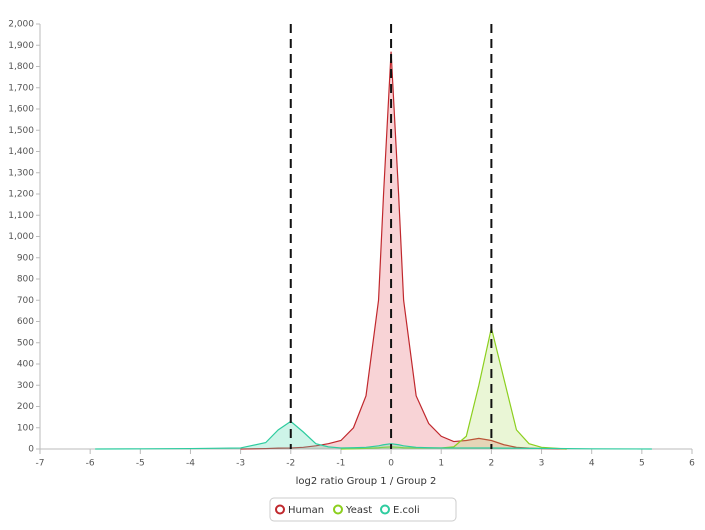  Describe the element at coordinates (542, 464) in the screenshot. I see `x-tick-label: 3` at that location.